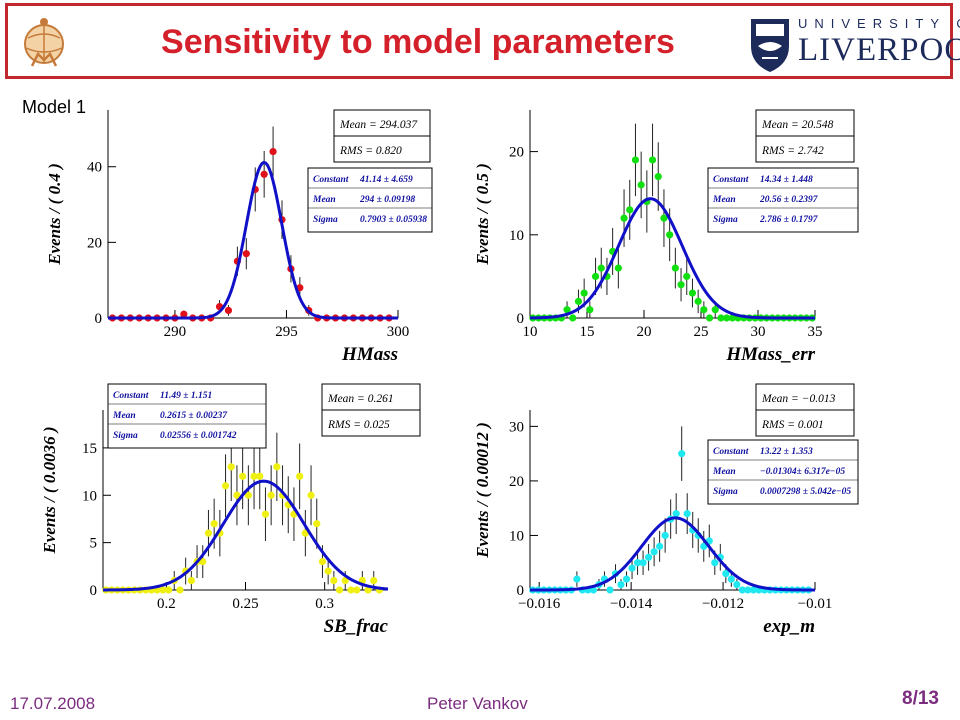  What do you see at coordinates (789, 200) in the screenshot?
I see `fit-param-value: 20.56 ± 0.2397` at bounding box center [789, 200].